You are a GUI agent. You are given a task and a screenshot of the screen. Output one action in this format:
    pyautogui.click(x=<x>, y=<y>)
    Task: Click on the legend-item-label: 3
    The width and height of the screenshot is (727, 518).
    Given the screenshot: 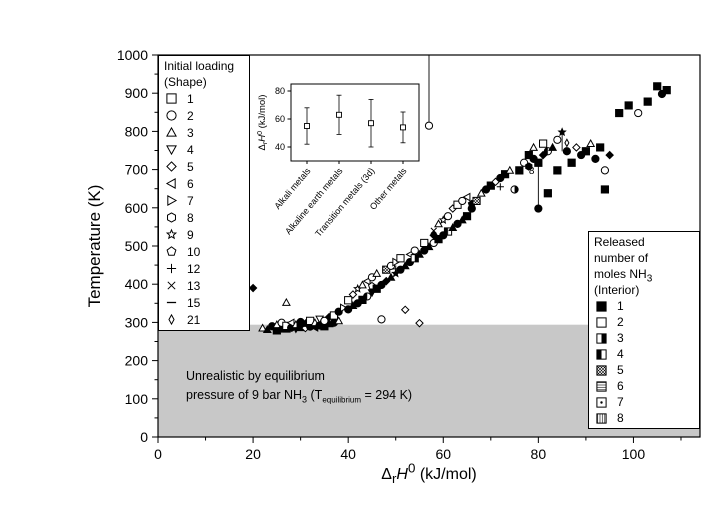 What is the action you would take?
    pyautogui.click(x=620, y=338)
    